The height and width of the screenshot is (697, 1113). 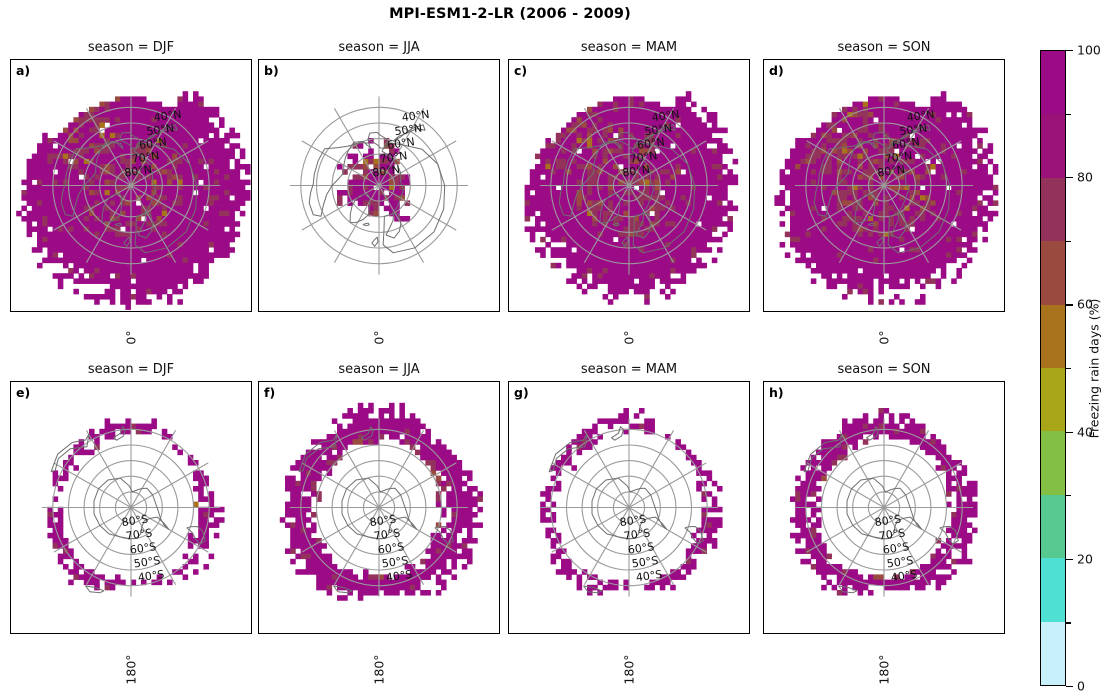 I want to click on colorbar-ticklabel-100: 100, so click(x=1089, y=50).